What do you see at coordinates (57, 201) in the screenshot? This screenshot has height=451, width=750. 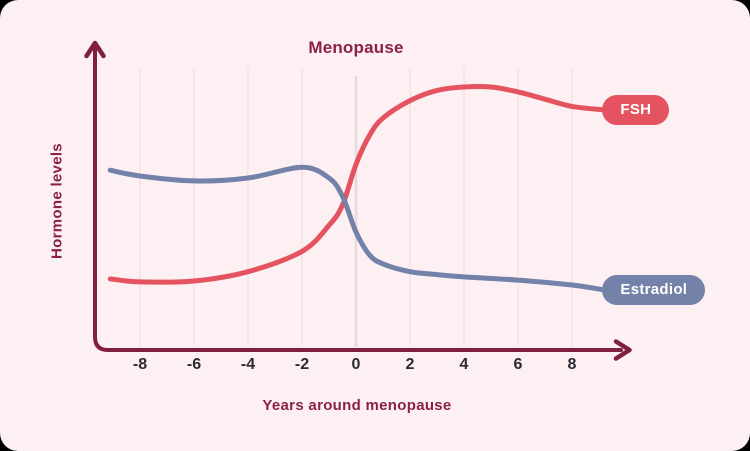 I see `y-axis-label: Hormone levels` at bounding box center [57, 201].